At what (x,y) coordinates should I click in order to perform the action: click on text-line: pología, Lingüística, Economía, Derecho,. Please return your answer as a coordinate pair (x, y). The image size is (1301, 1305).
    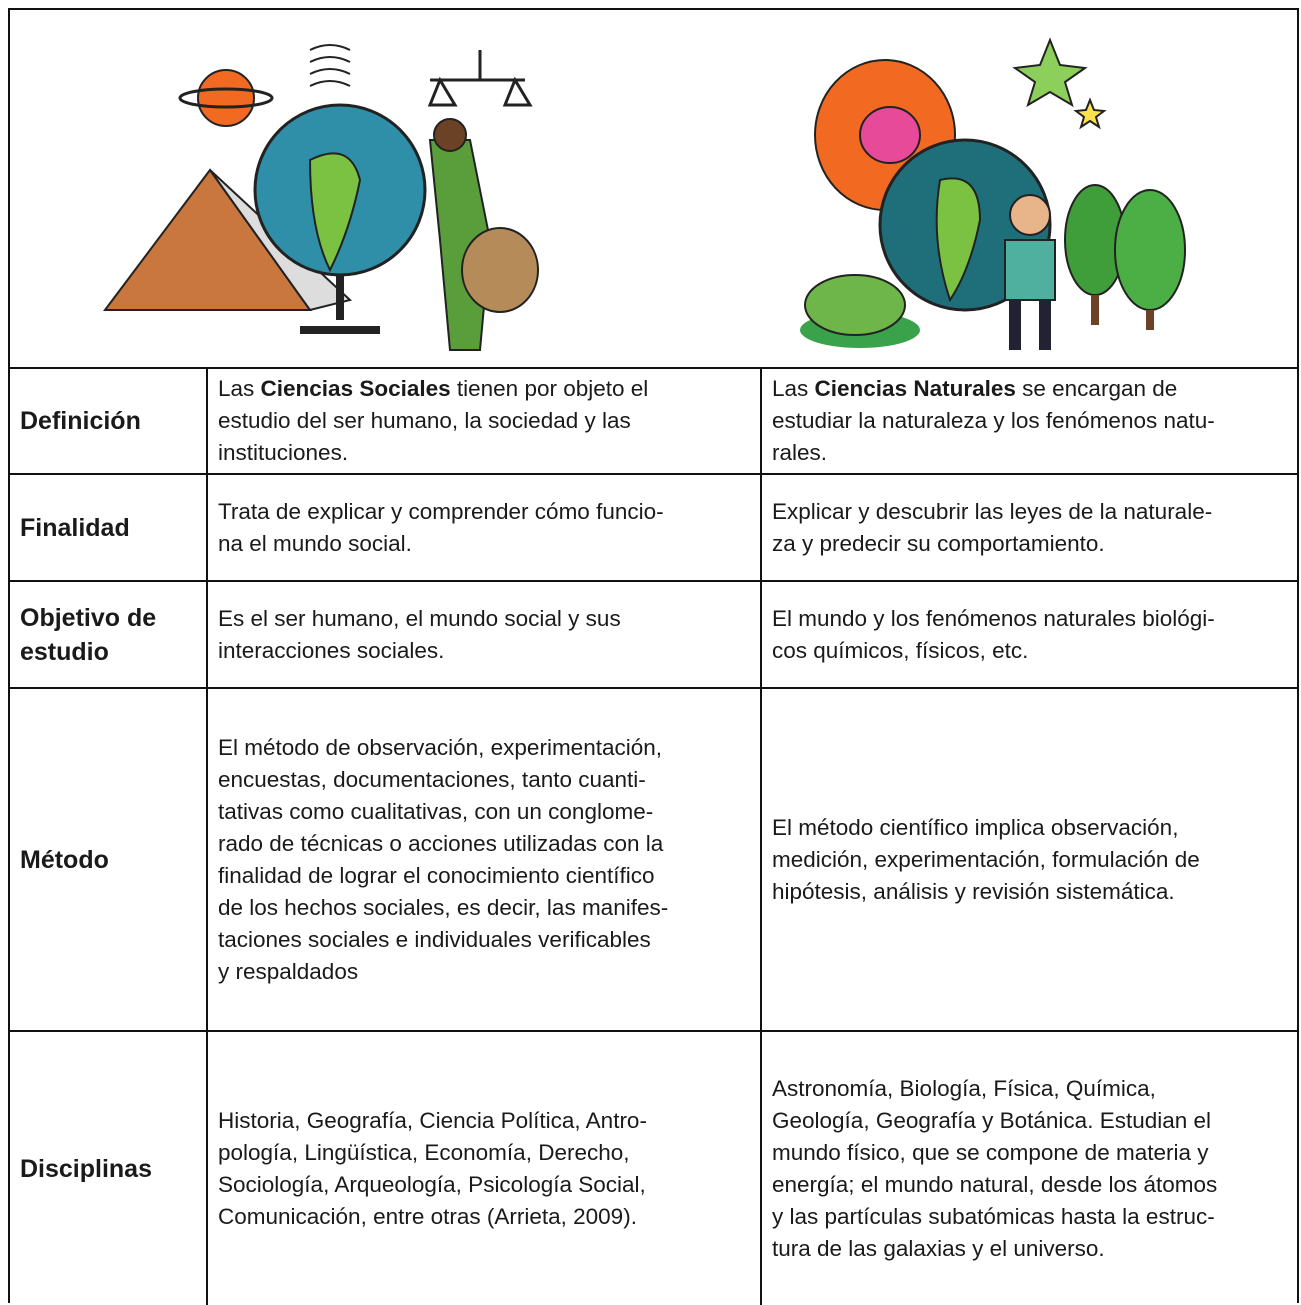
    Looking at the image, I should click on (424, 1152).